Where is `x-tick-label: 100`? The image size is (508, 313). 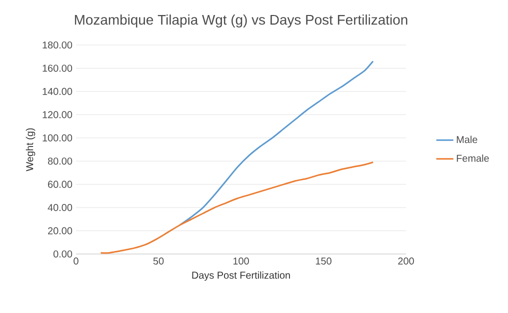
x-tick-label: 100 is located at coordinates (241, 261).